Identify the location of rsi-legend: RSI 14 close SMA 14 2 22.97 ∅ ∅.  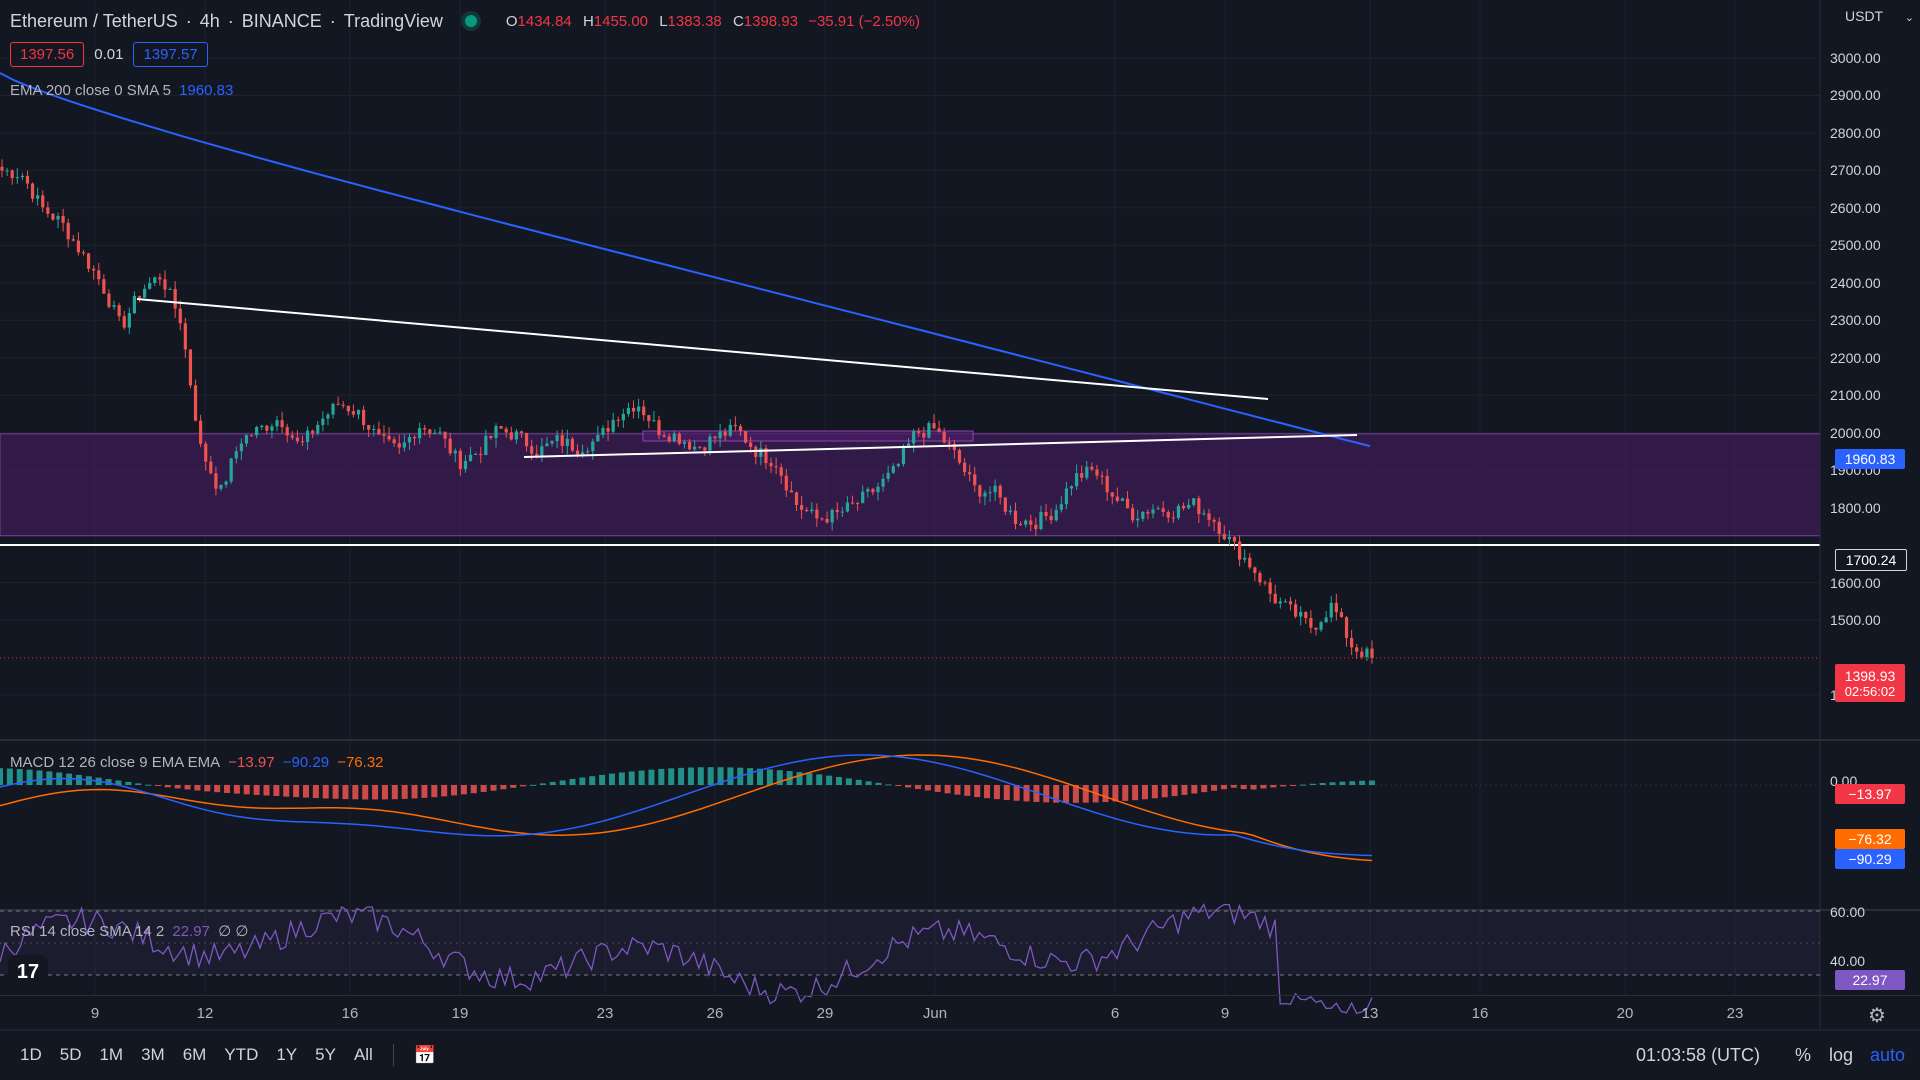
(131, 931).